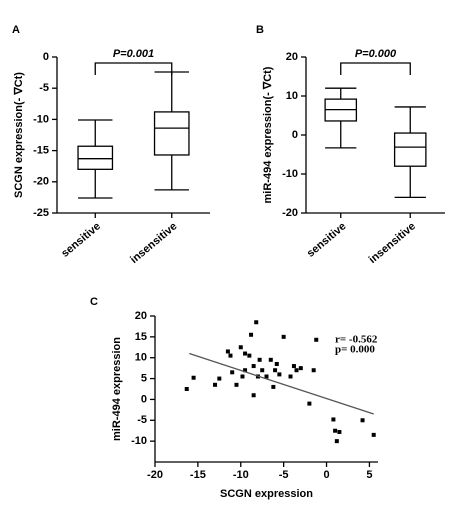 The height and width of the screenshot is (524, 450). Describe the element at coordinates (94, 302) in the screenshot. I see `panel-label: C` at that location.